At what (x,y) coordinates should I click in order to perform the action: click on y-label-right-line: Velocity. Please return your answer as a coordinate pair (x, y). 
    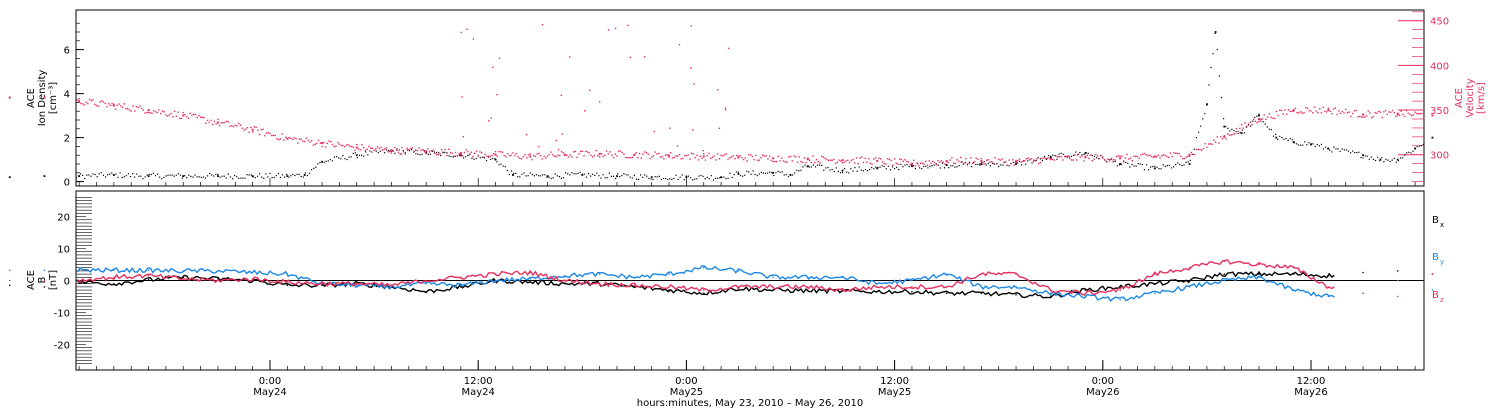
    Looking at the image, I should click on (1470, 97).